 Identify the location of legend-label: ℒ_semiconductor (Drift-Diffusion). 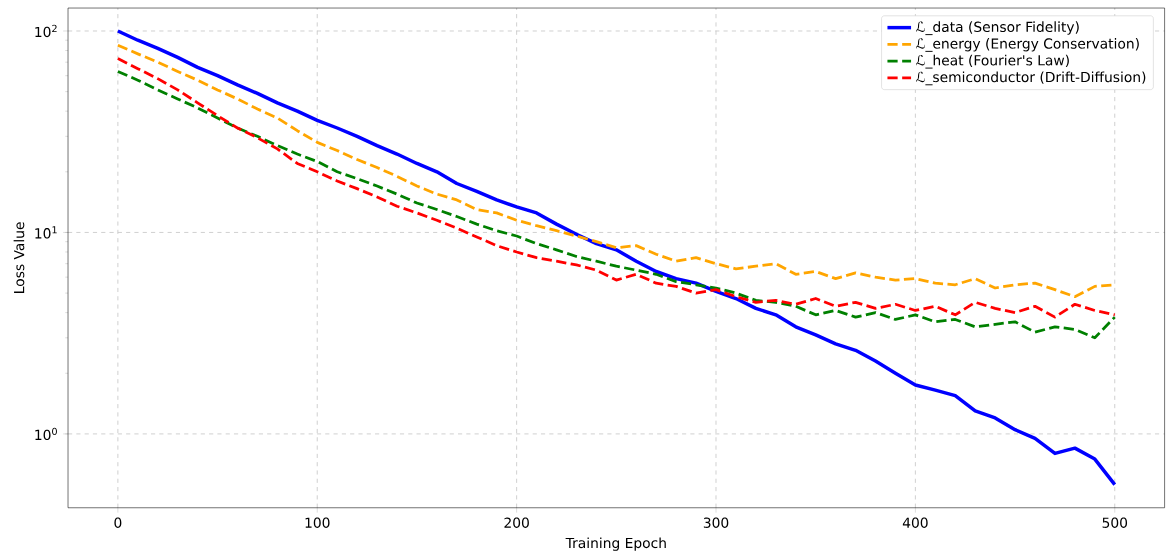
(1031, 78).